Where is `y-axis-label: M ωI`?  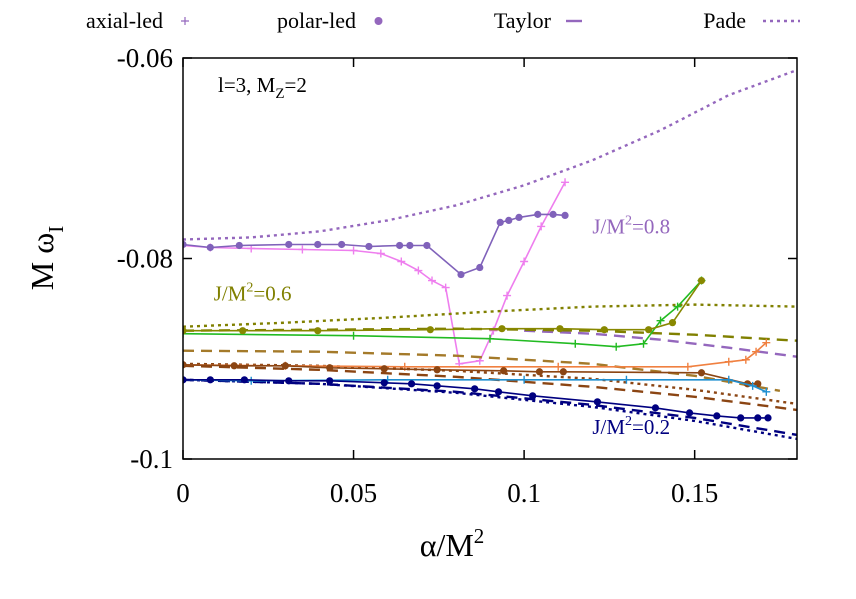
y-axis-label: M ωI is located at coordinates (46, 258).